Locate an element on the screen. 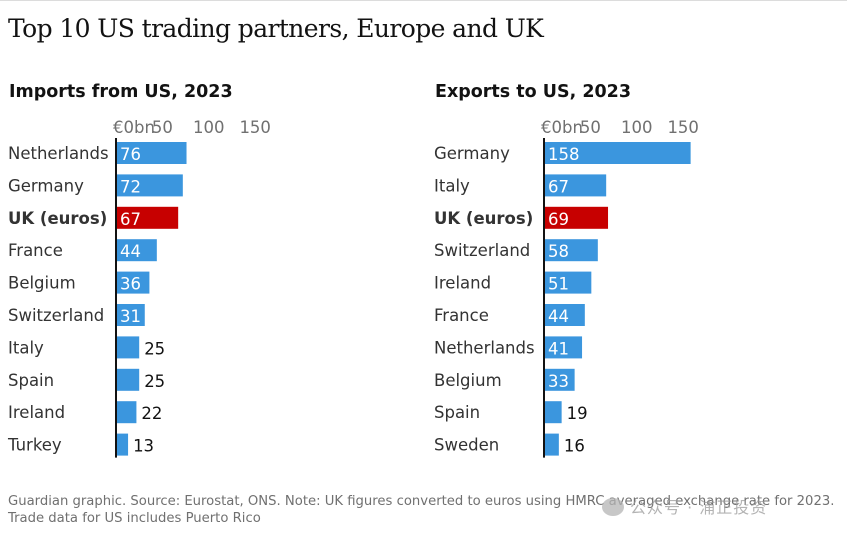 This screenshot has height=540, width=847. panel-2-category-label: Germany is located at coordinates (472, 153).